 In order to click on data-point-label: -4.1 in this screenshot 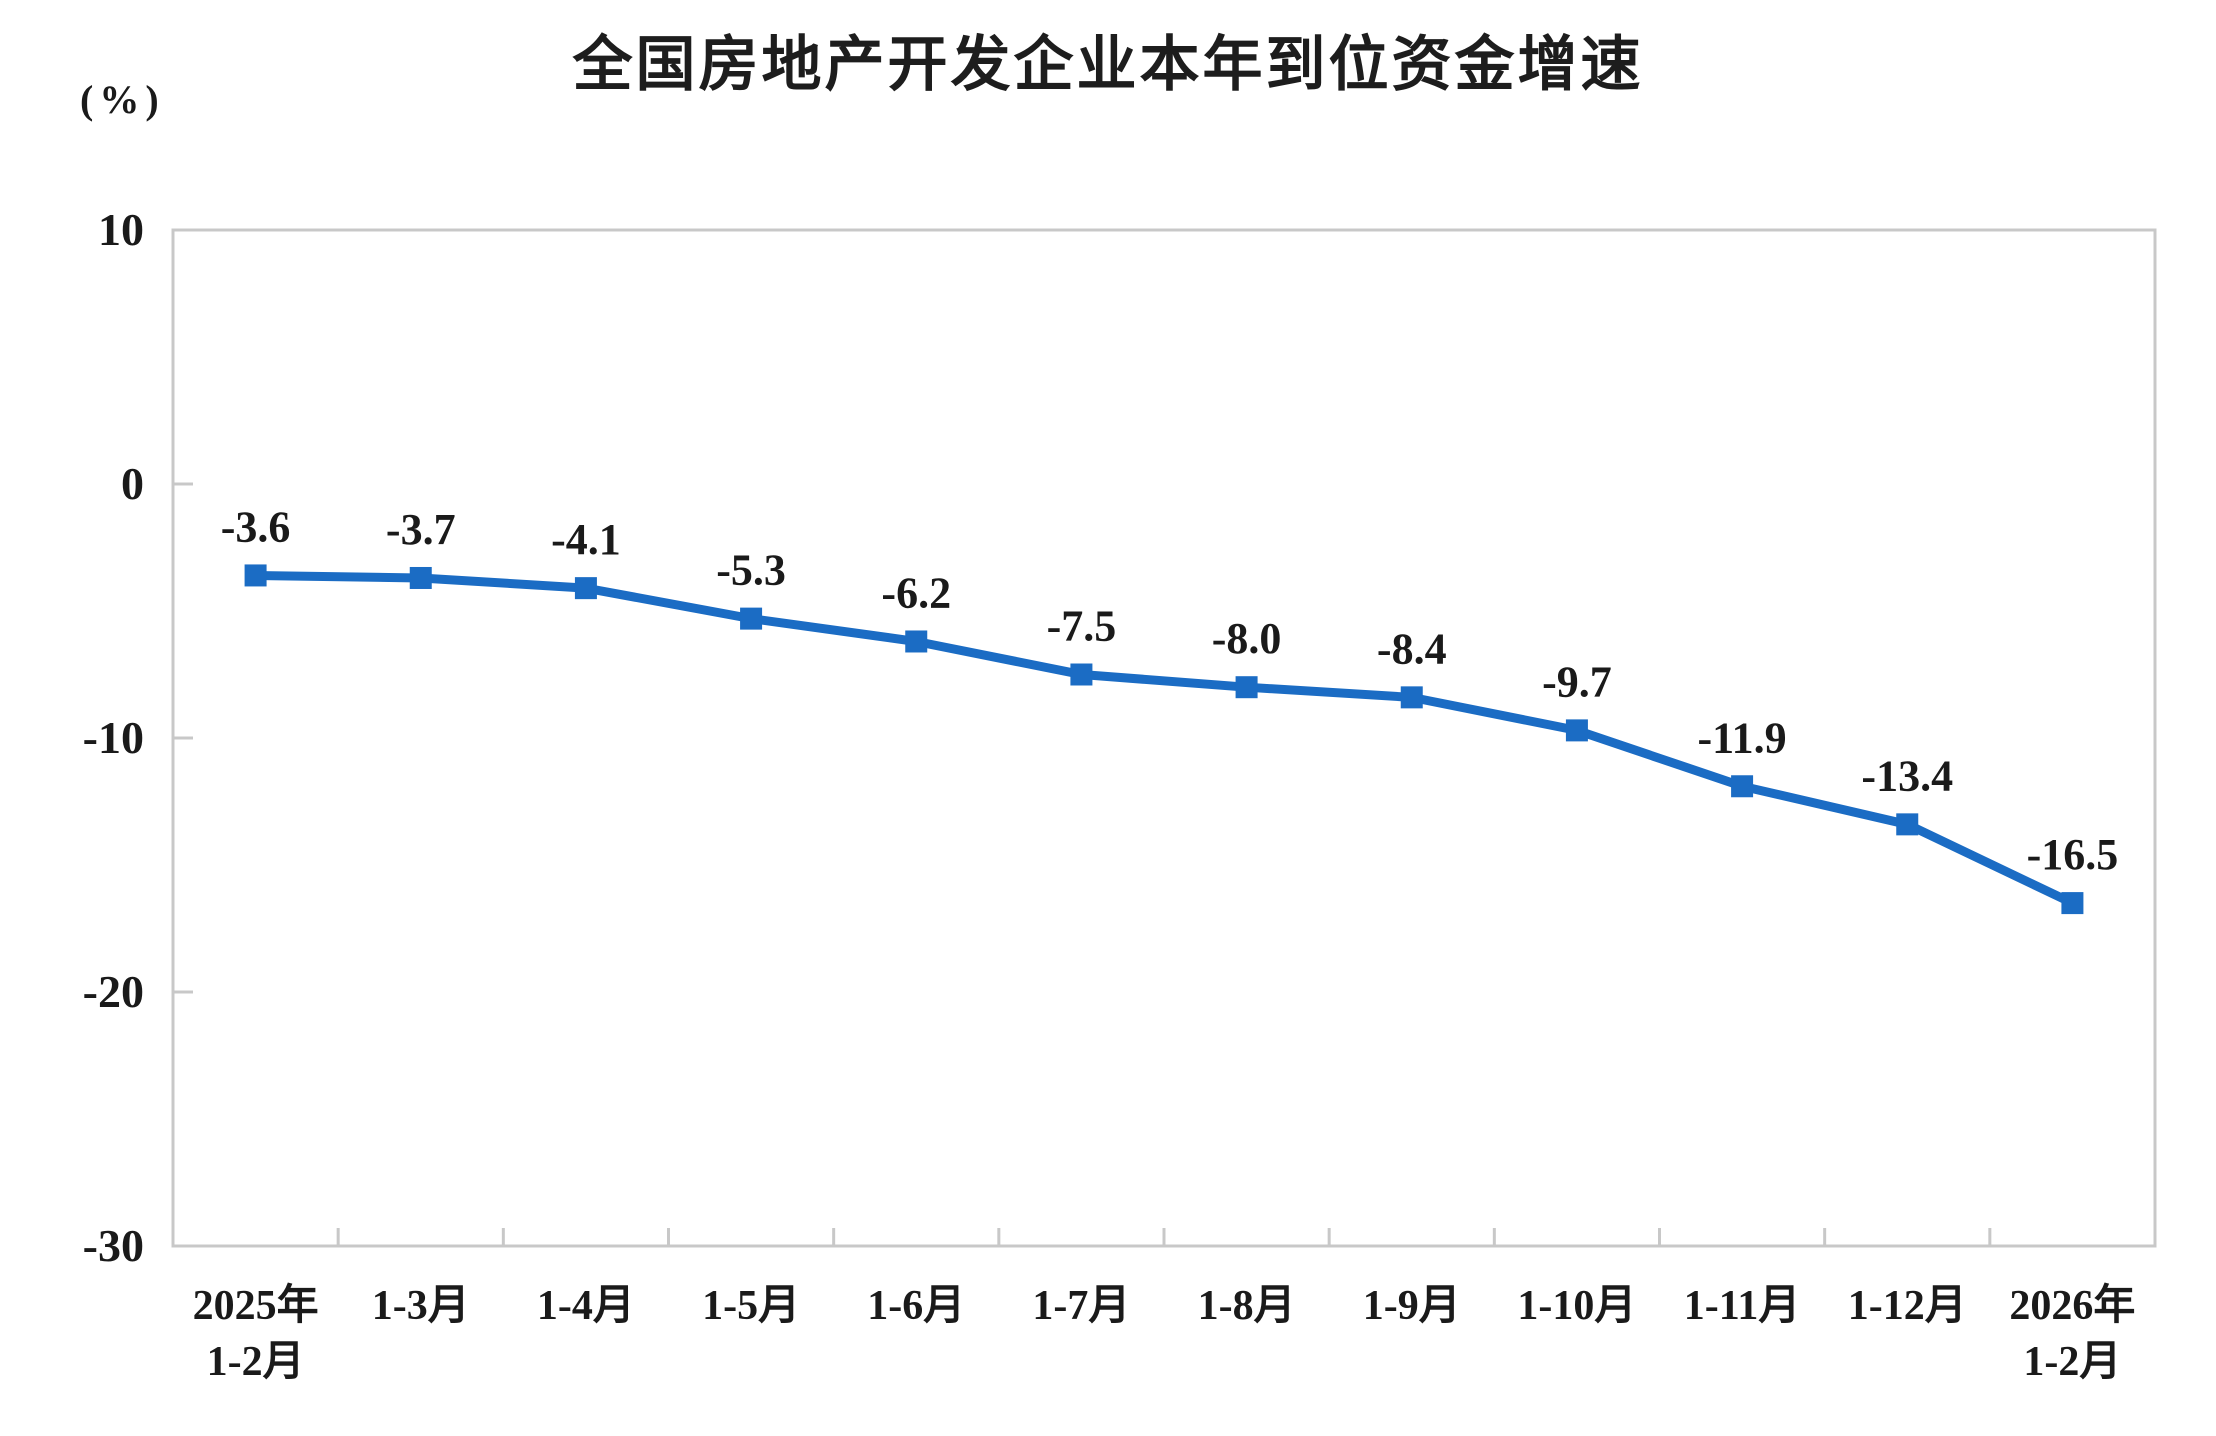, I will do `click(586, 539)`.